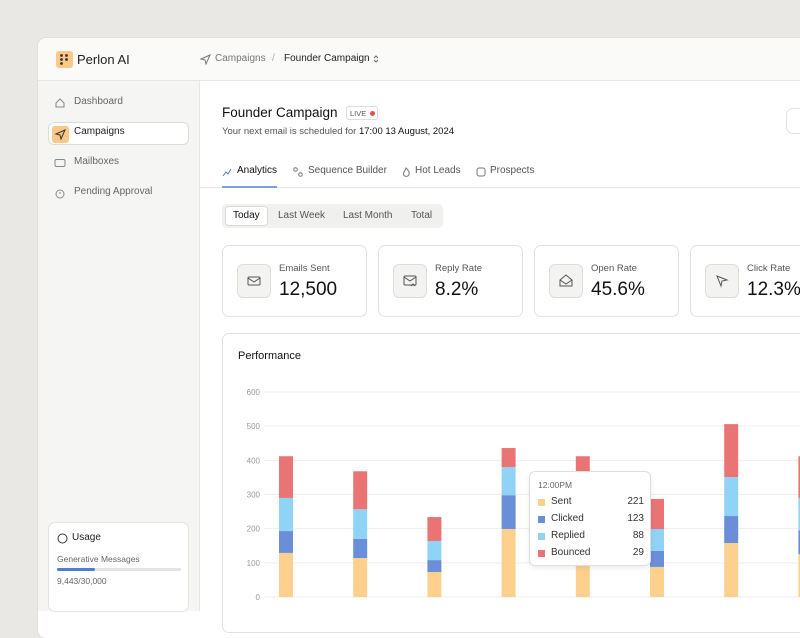  I want to click on nav-label: Dashboard, so click(98, 101).